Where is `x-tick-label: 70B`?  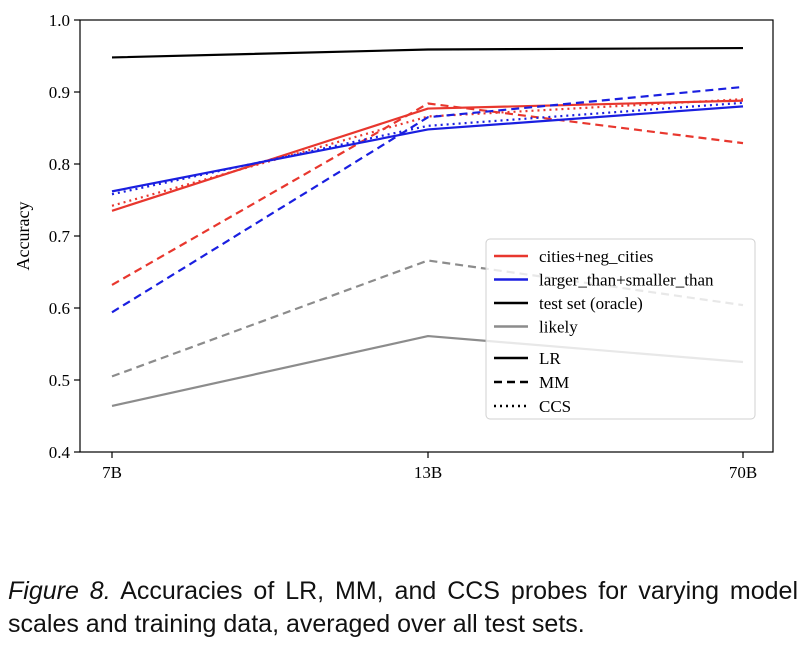
x-tick-label: 70B is located at coordinates (743, 472).